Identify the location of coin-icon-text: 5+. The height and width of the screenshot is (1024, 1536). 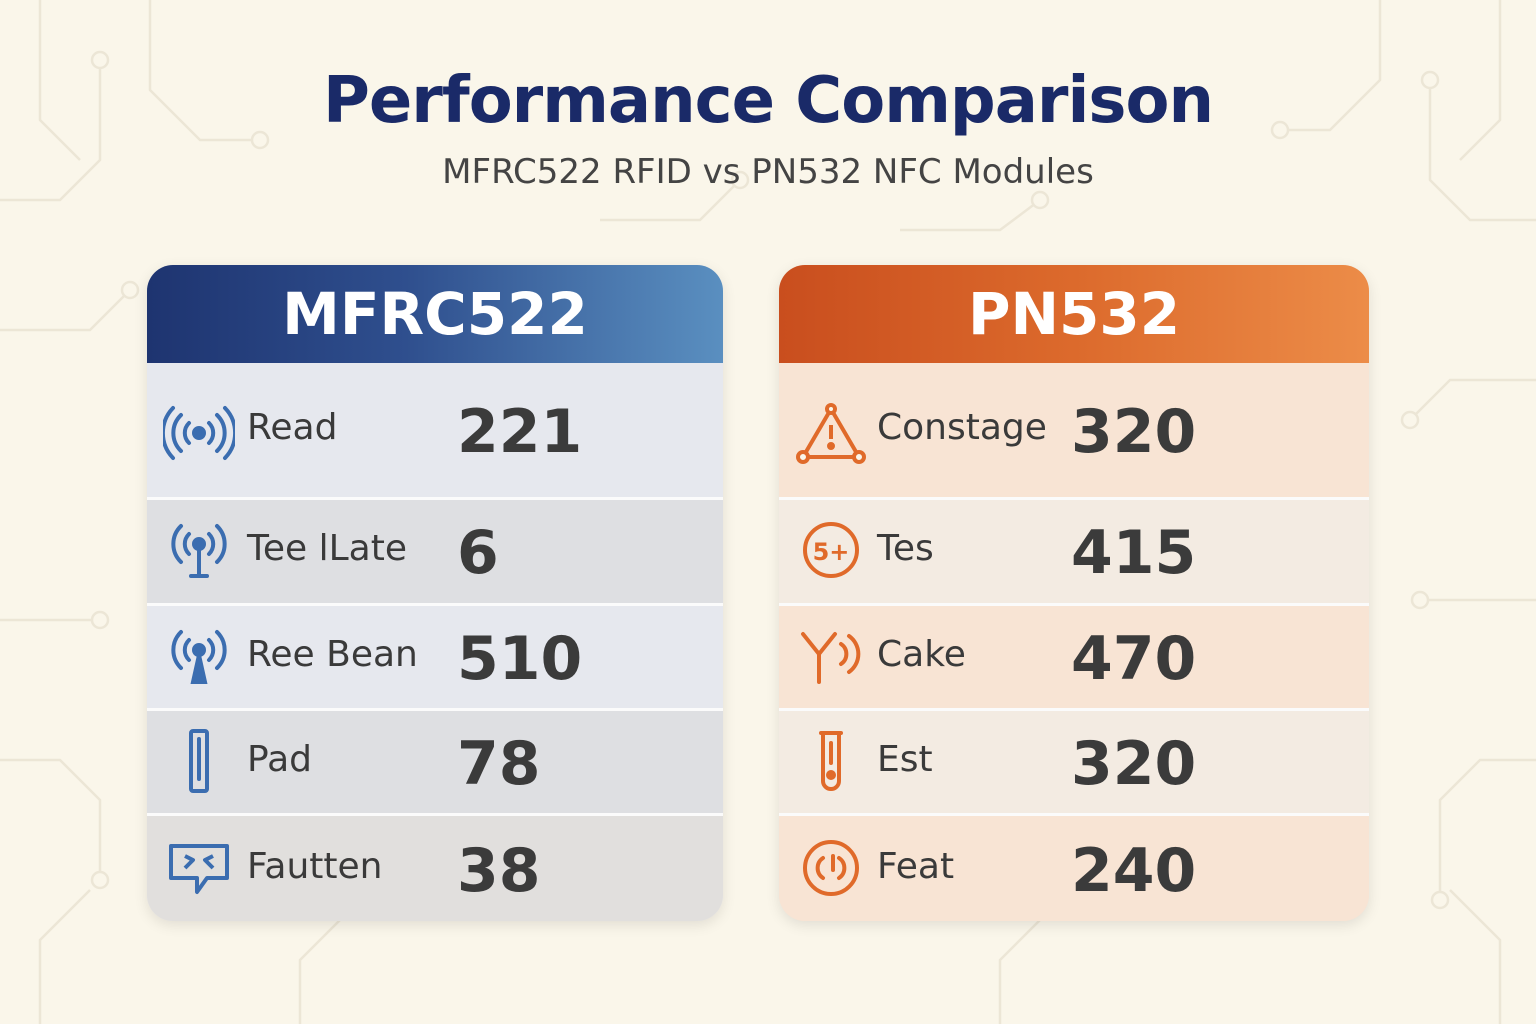
(831, 552).